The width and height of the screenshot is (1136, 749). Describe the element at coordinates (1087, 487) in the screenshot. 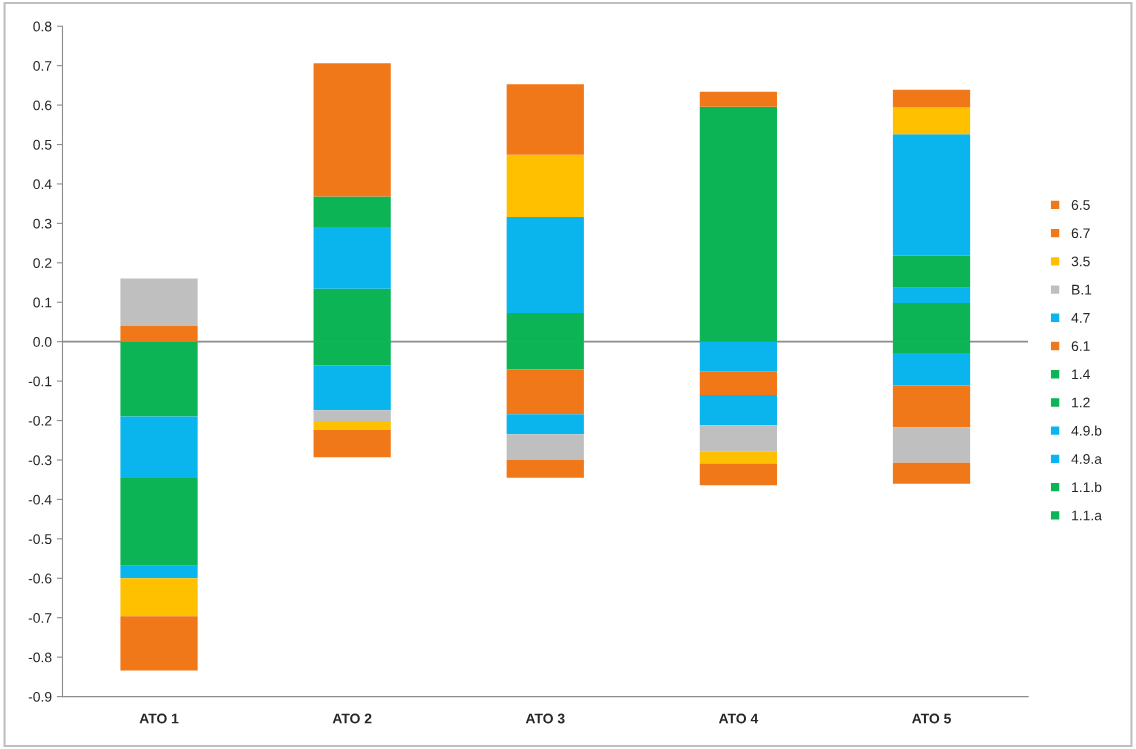

I see `legend-label: 1.1.b` at that location.